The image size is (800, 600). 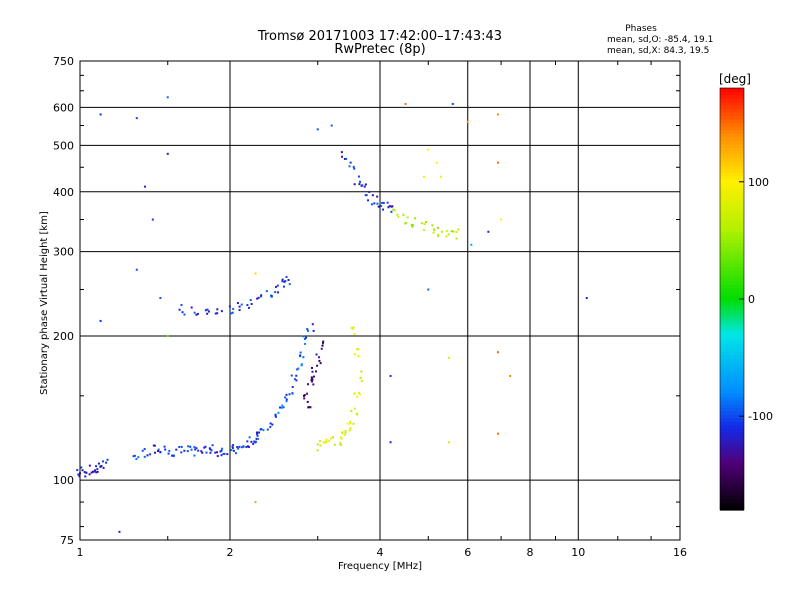 I want to click on colorbar-label: [deg], so click(x=735, y=79).